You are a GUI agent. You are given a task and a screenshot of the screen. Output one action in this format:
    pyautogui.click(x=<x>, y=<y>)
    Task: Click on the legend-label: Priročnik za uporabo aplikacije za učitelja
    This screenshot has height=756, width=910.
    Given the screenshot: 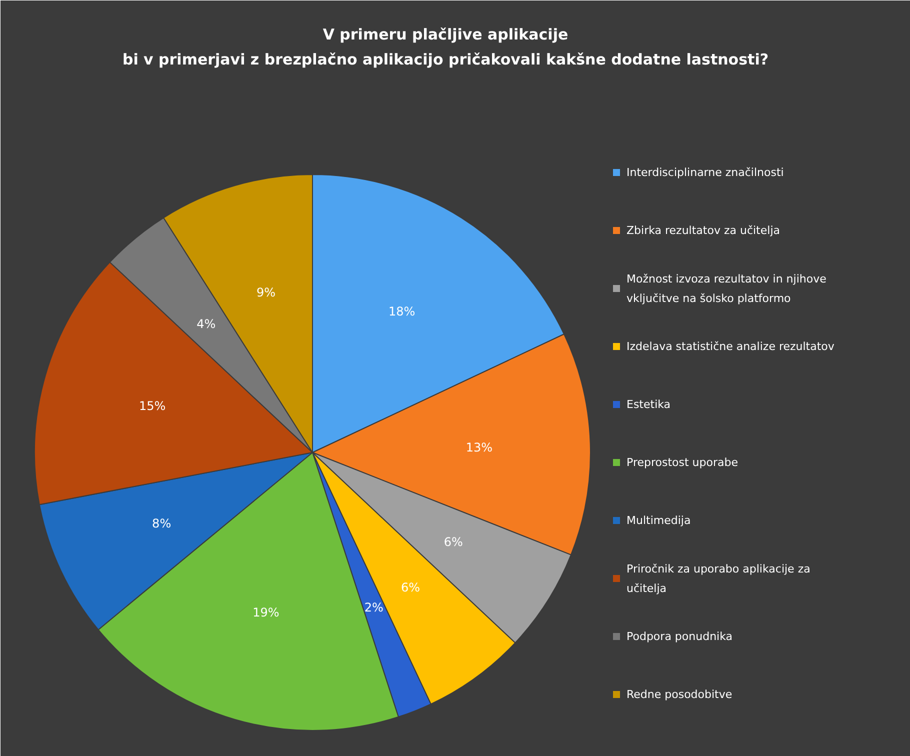 What is the action you would take?
    pyautogui.click(x=718, y=578)
    